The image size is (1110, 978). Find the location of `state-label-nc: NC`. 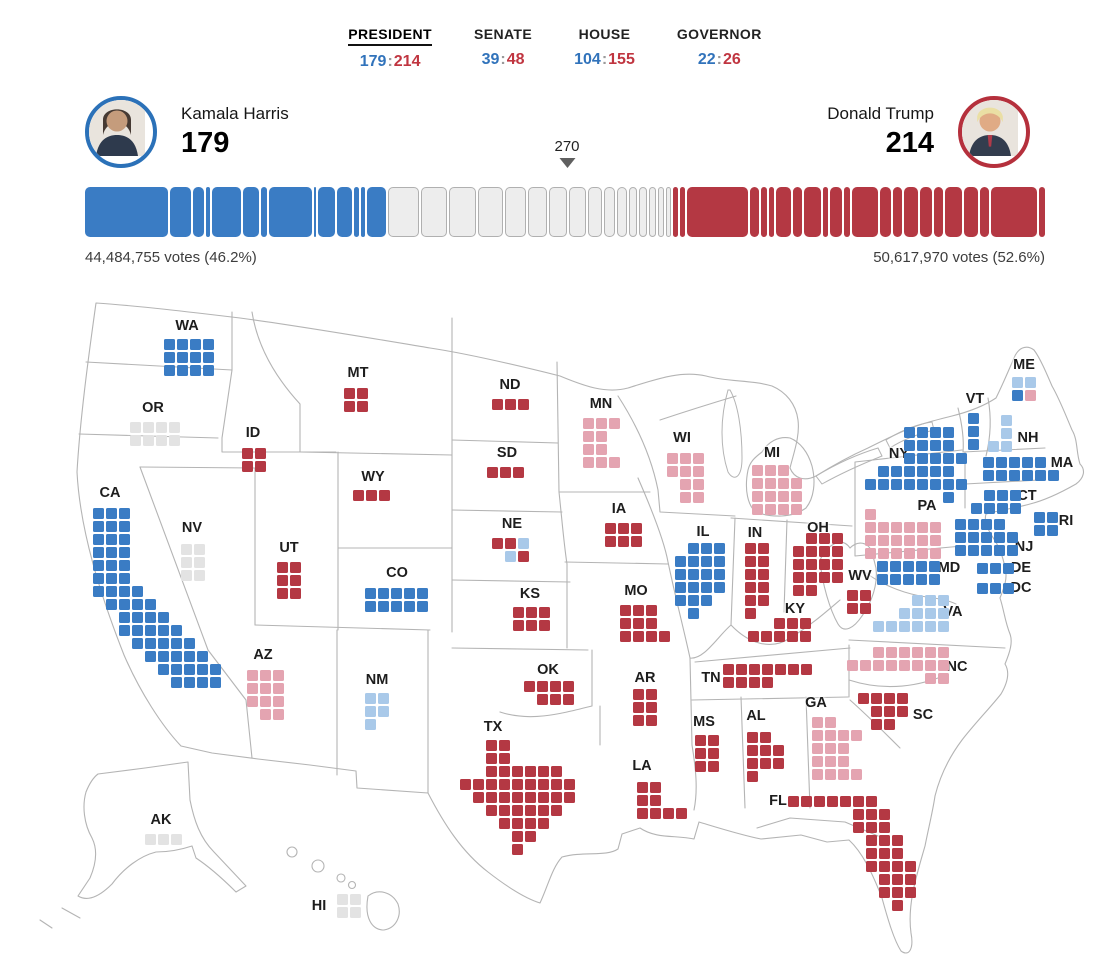

state-label-nc: NC is located at coordinates (957, 667).